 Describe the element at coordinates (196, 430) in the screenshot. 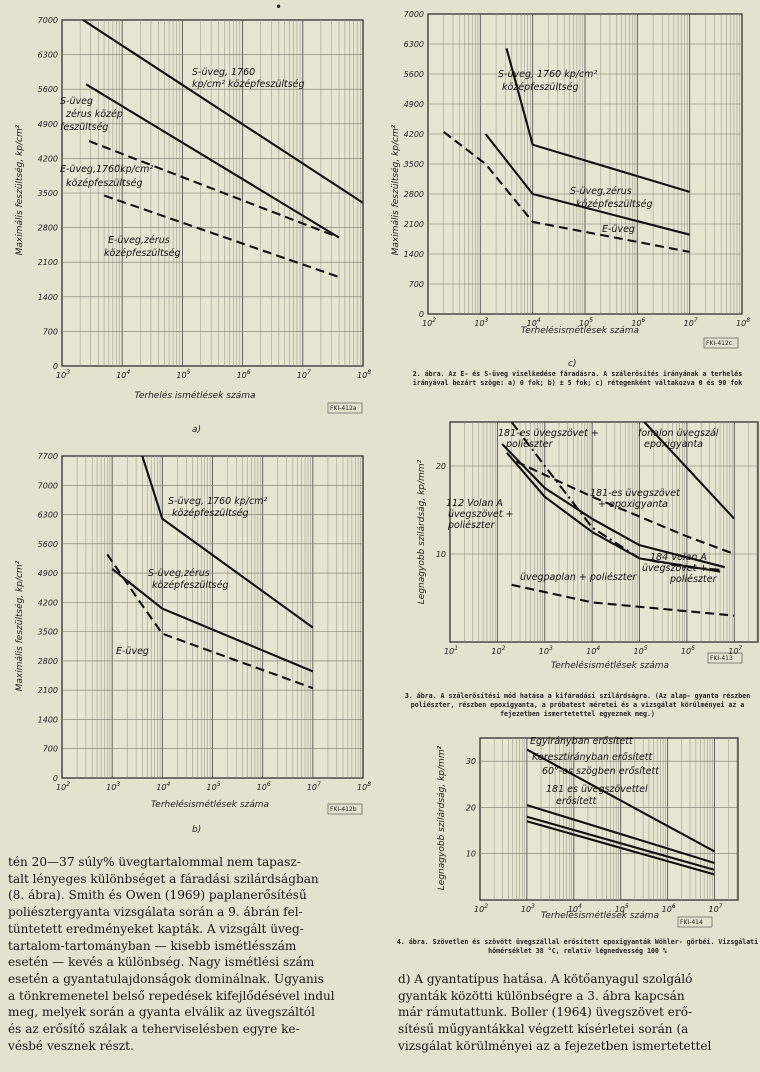

I see `subfigure-label: a)` at that location.